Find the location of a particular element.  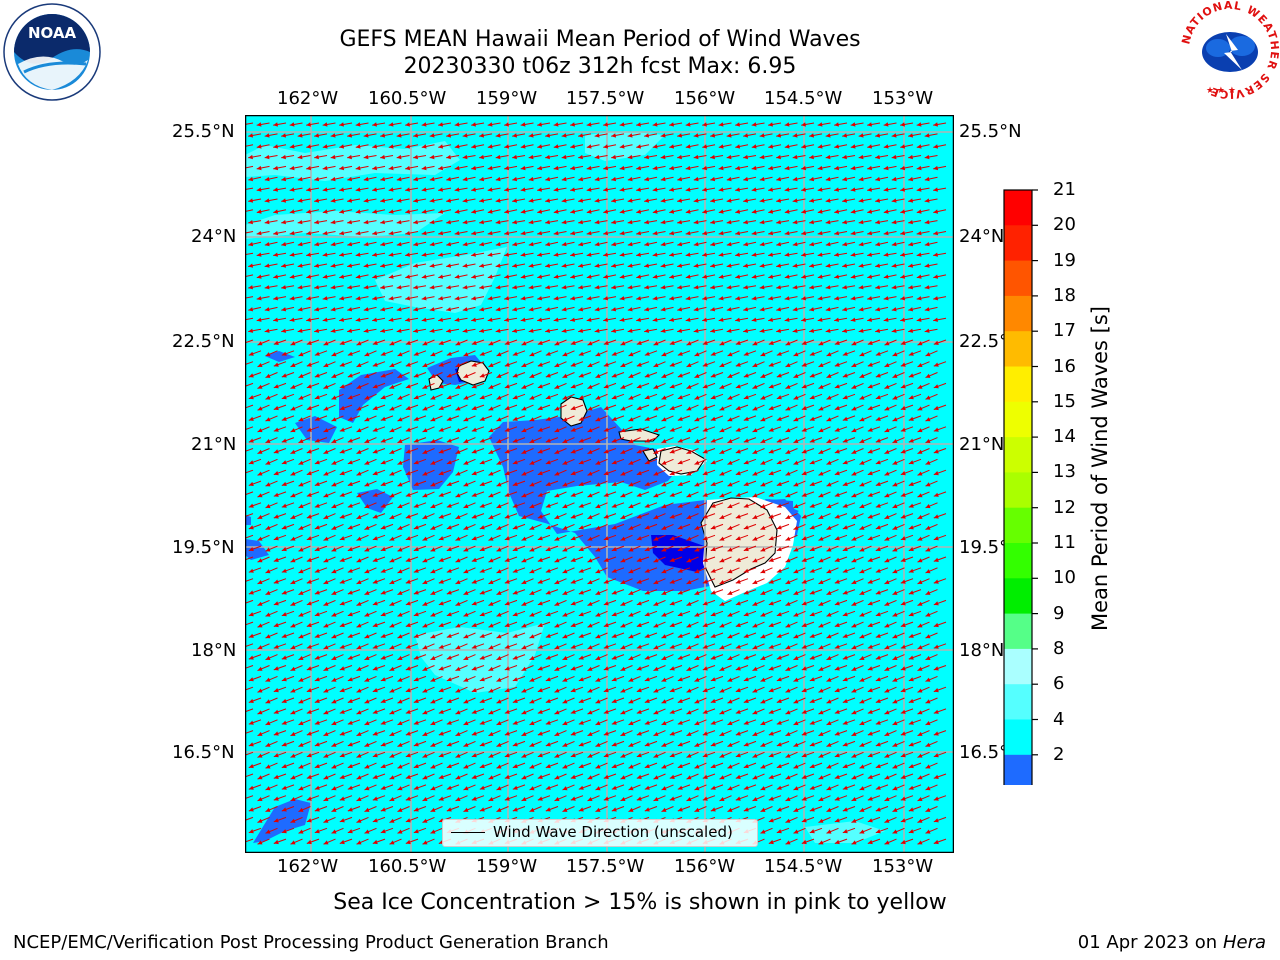

lat-label-left-22.5n: 22.5°N is located at coordinates (203, 341).